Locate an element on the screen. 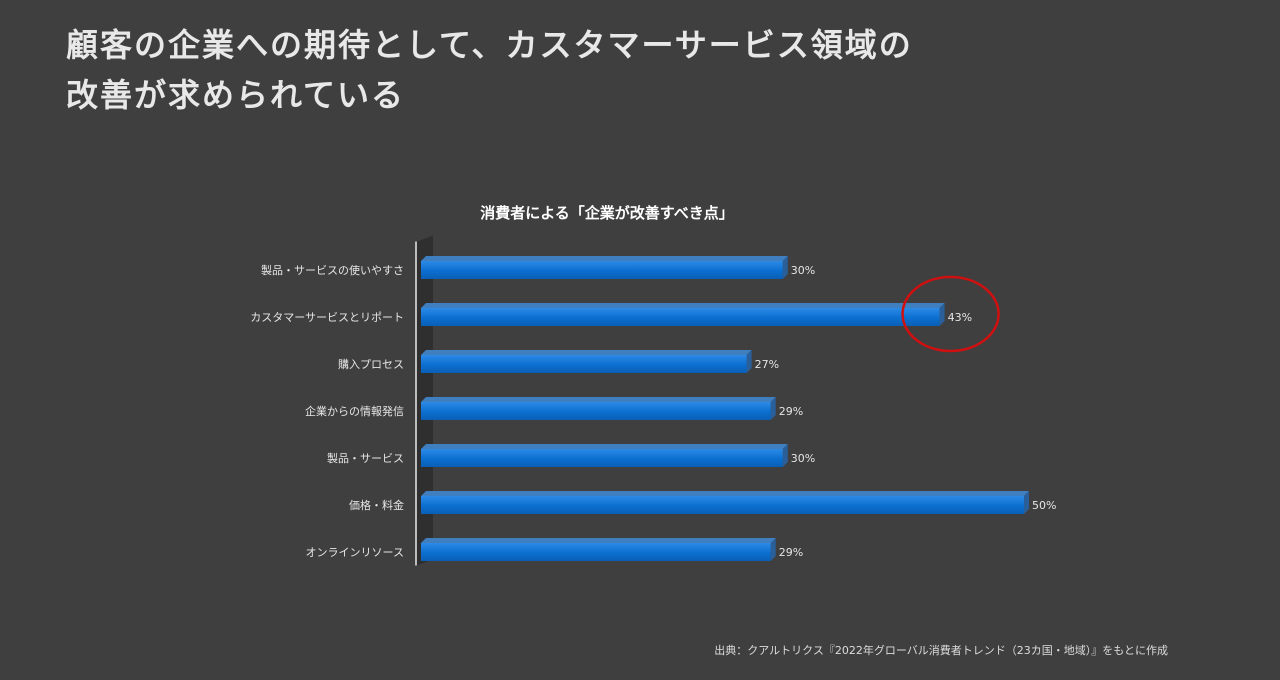 This screenshot has height=680, width=1280. category-label: 製品・サービス is located at coordinates (365, 458).